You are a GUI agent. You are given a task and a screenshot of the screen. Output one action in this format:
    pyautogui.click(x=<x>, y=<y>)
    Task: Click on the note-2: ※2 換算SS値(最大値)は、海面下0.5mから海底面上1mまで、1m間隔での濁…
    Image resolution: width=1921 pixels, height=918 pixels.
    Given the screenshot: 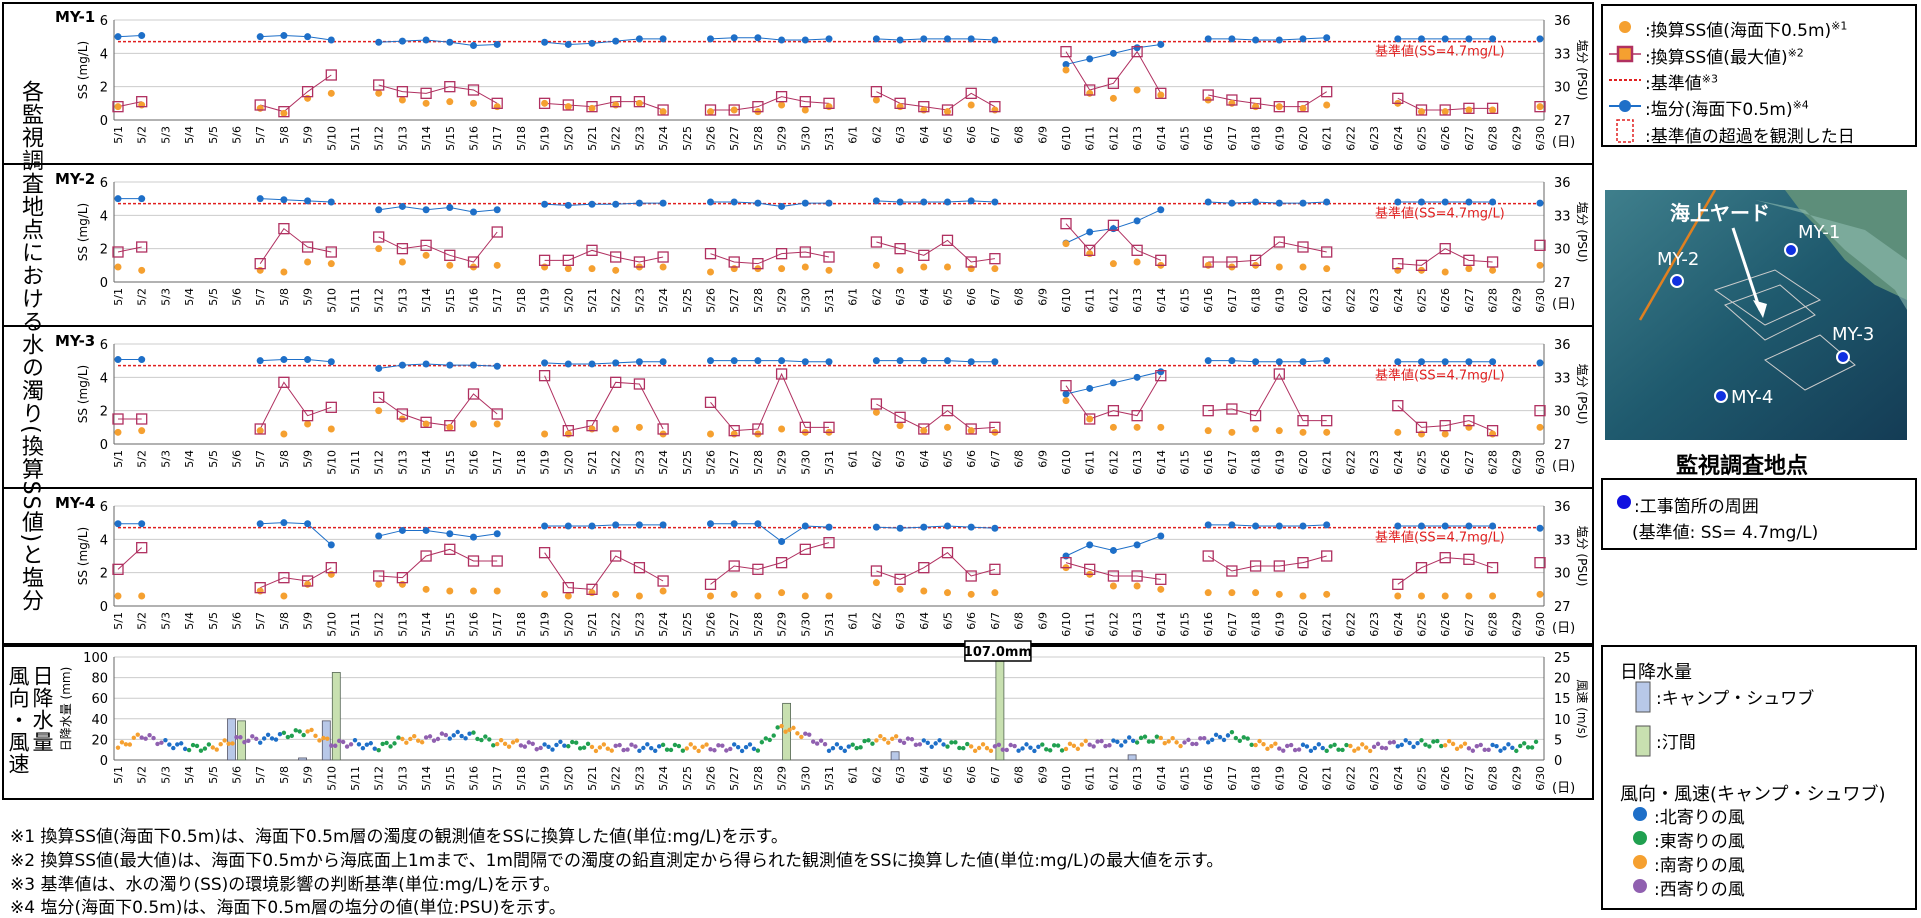 What is the action you would take?
    pyautogui.click(x=617, y=861)
    